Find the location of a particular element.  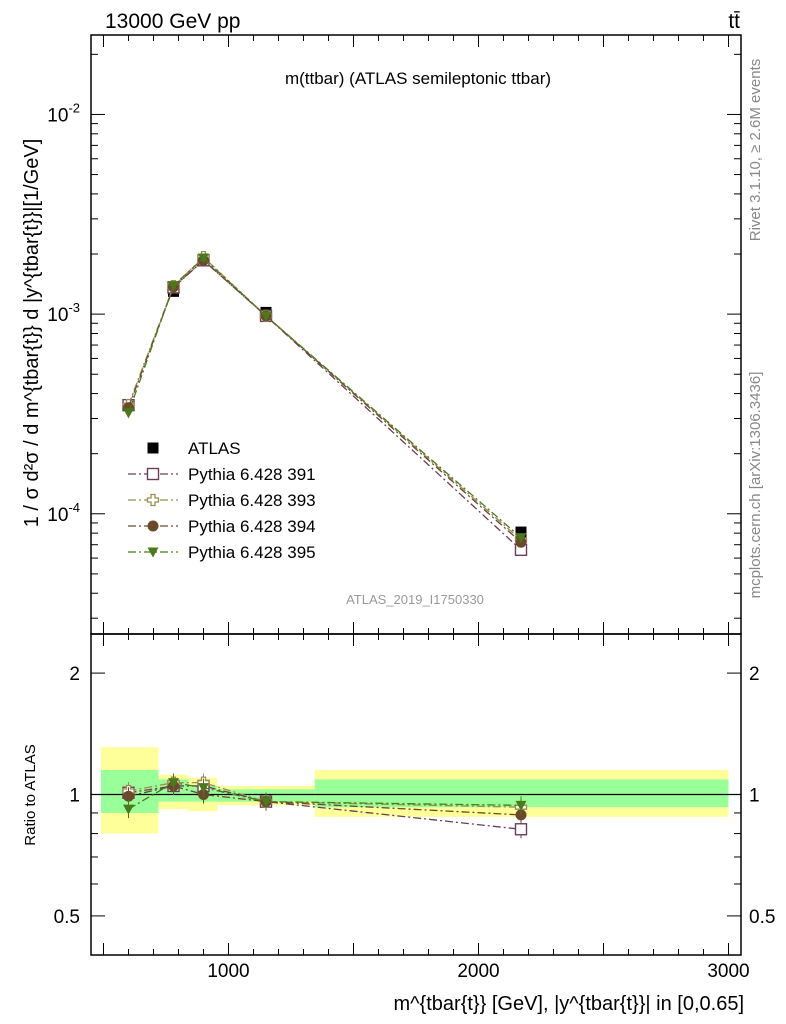

series-3-line is located at coordinates (324, 401).